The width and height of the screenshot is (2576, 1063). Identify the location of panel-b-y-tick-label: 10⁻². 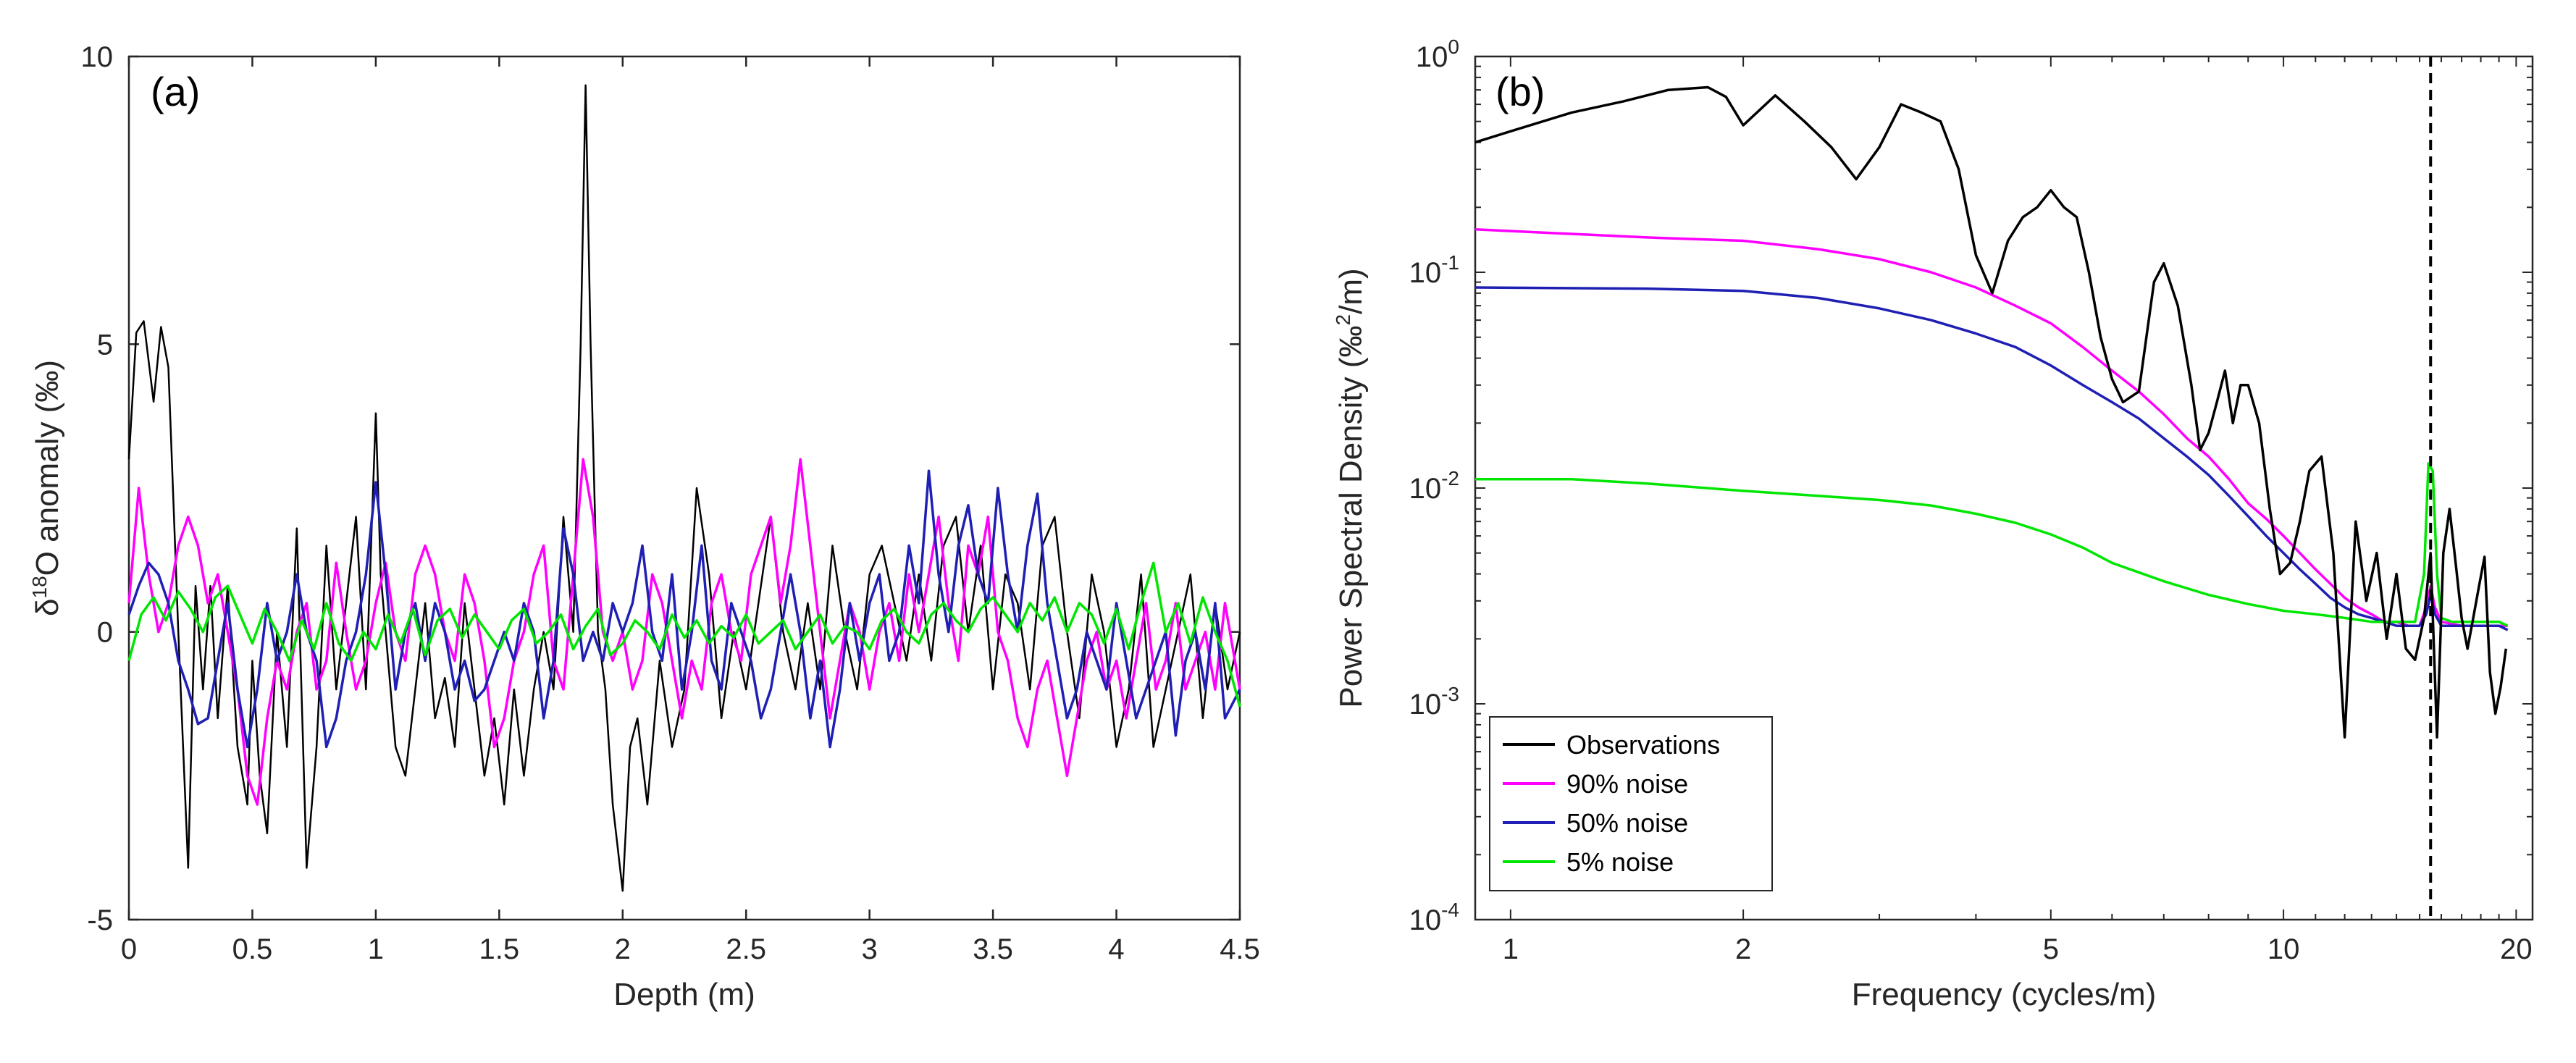
(1434, 486).